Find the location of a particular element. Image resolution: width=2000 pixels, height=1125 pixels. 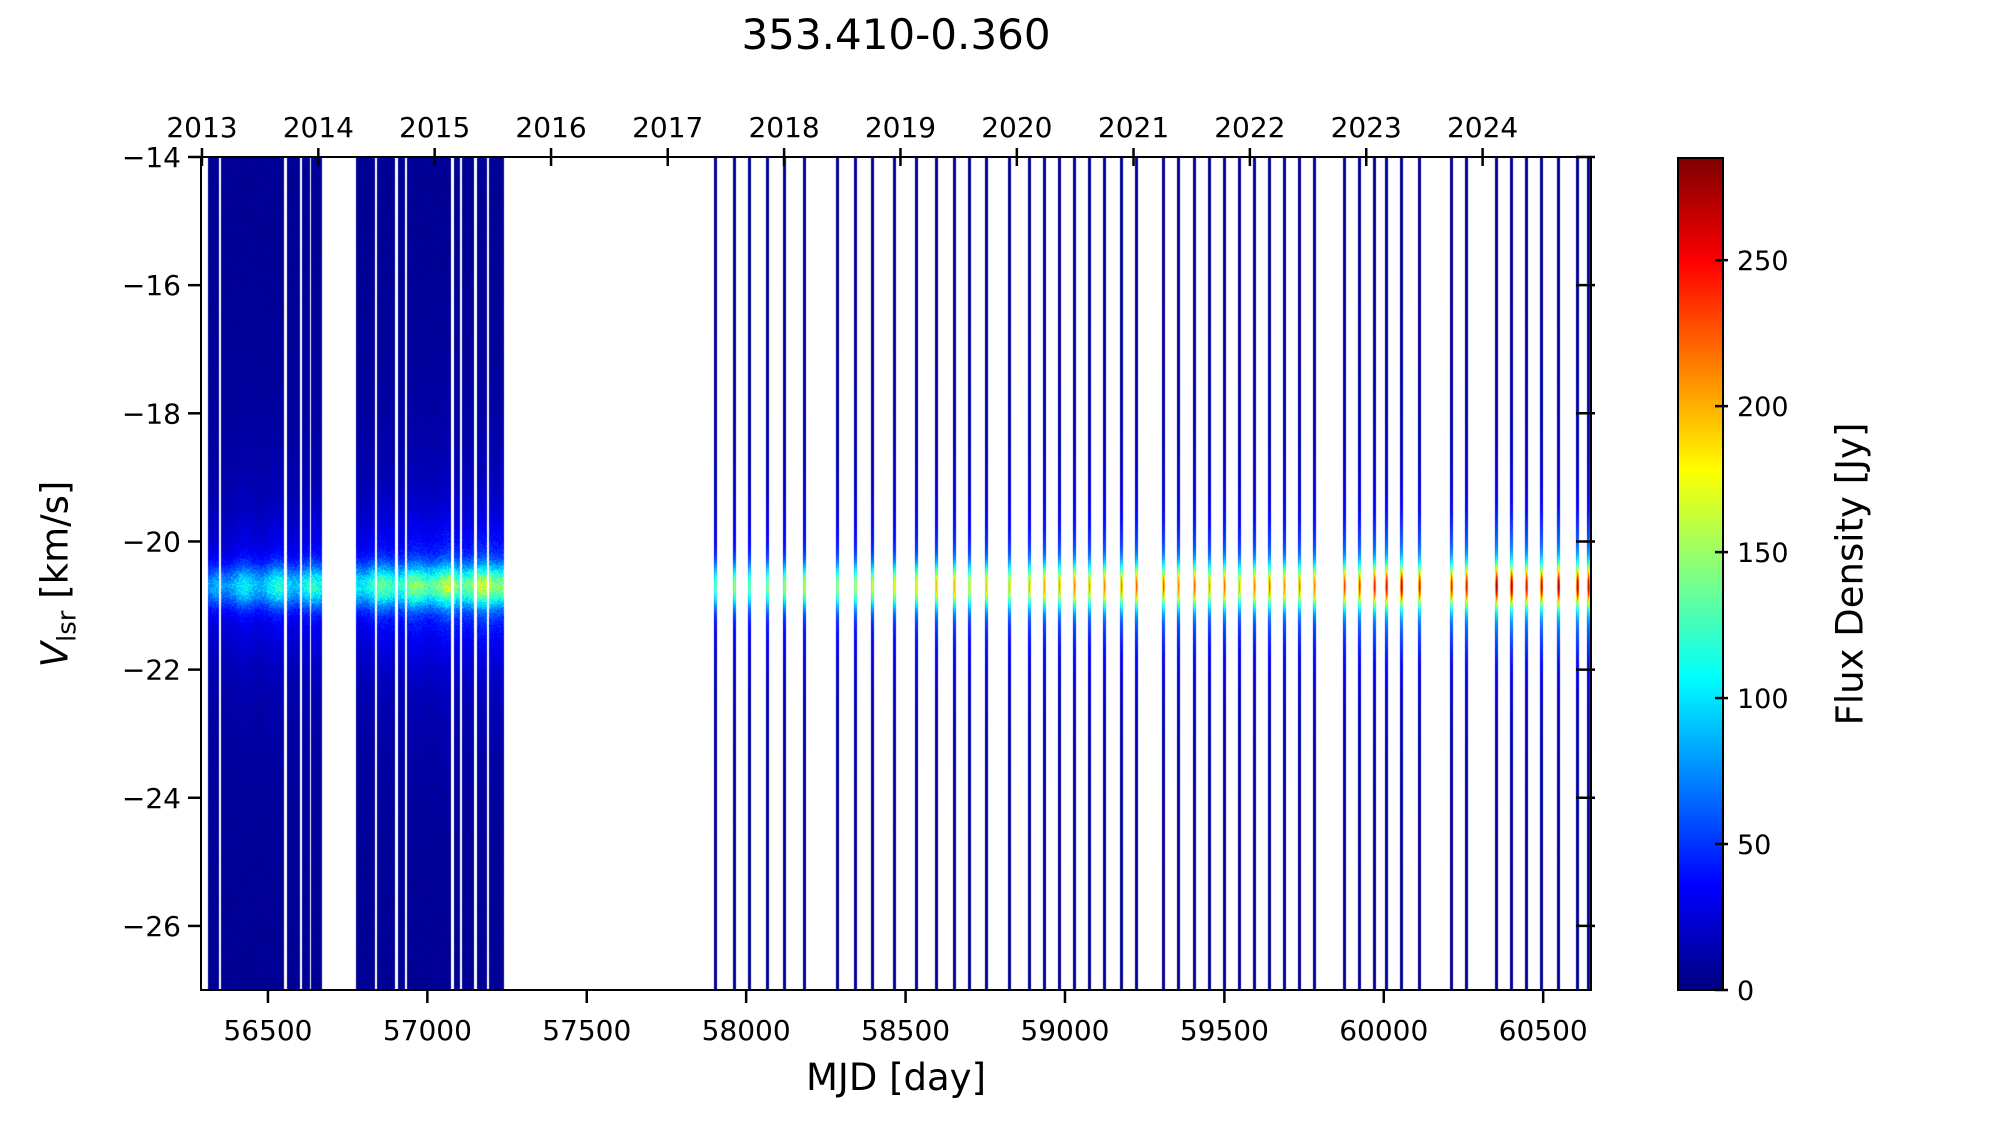

y-tick-label: −16 is located at coordinates (151, 285).